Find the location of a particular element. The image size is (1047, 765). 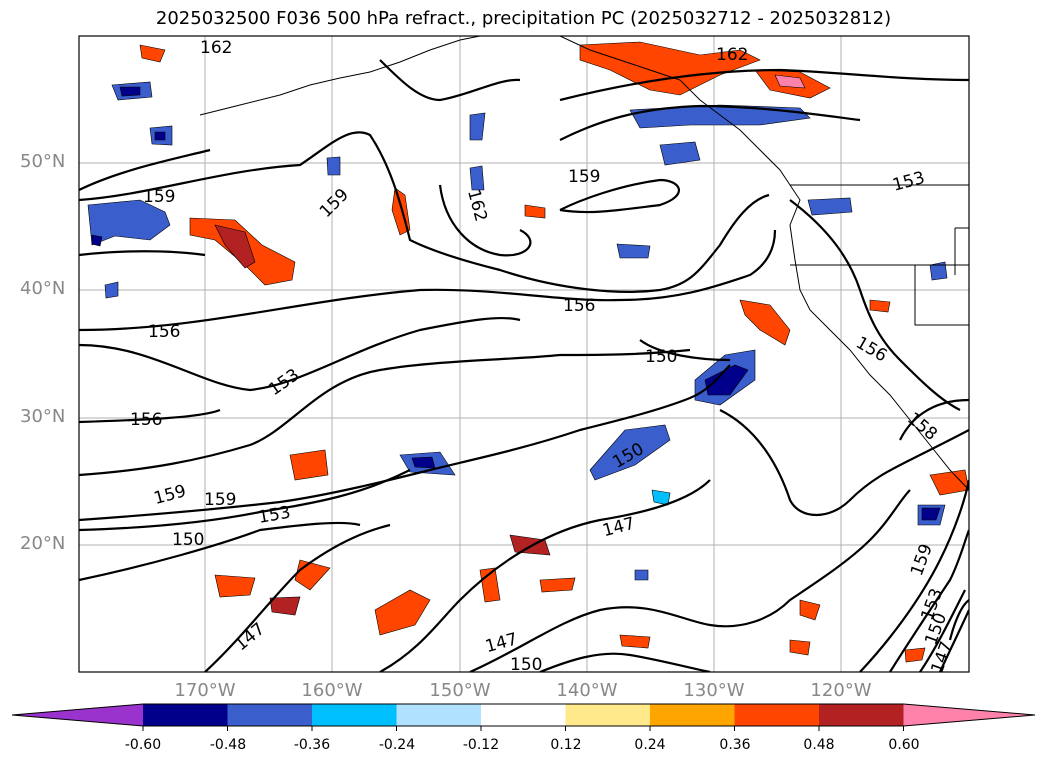

colorbar-tick-label: -0.24 is located at coordinates (397, 745).